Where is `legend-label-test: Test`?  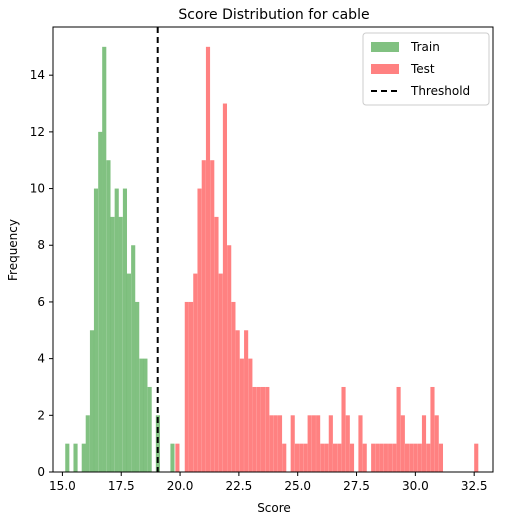
legend-label-test: Test is located at coordinates (422, 69).